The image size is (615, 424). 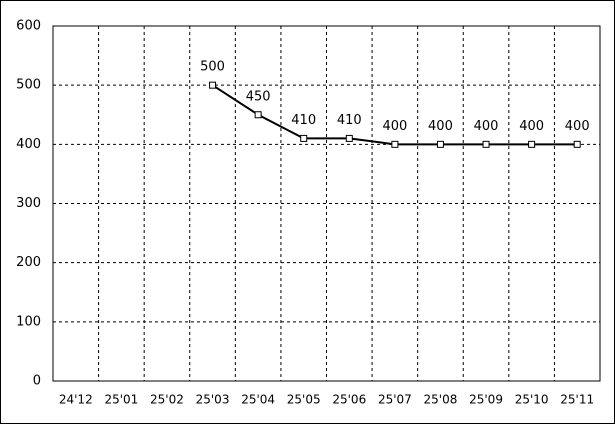 What do you see at coordinates (395, 400) in the screenshot?
I see `x-tick-label: 25'07` at bounding box center [395, 400].